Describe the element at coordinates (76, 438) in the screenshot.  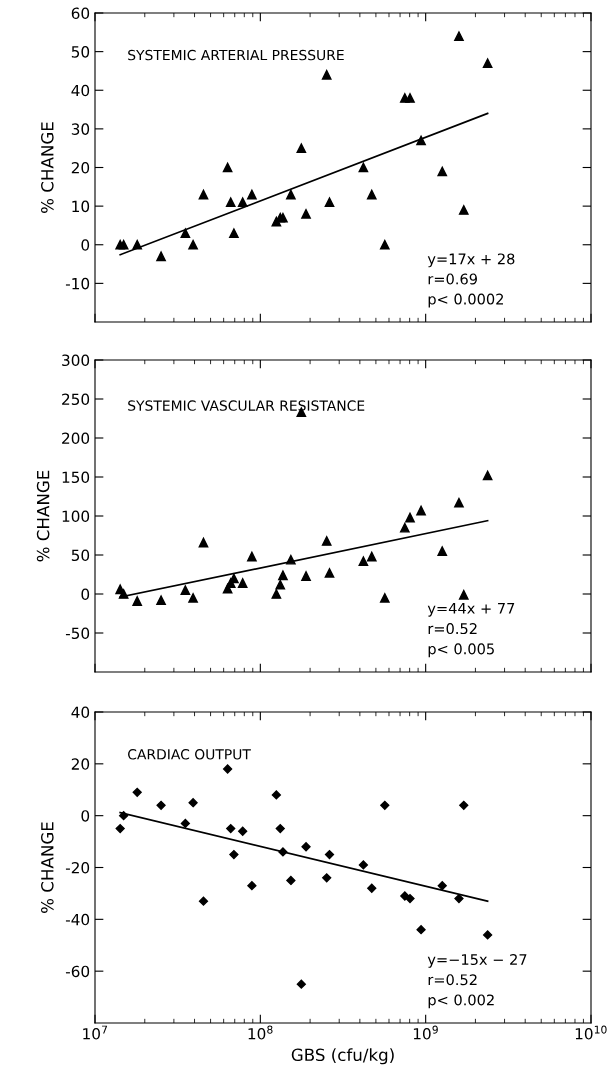
I see `y-tick-label: 200` at that location.